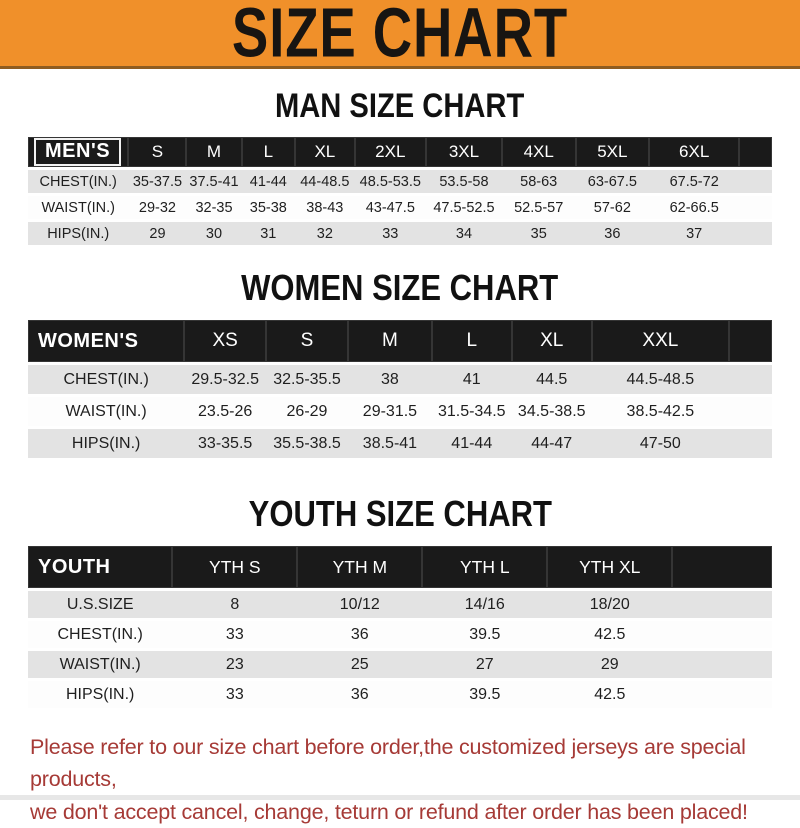  Describe the element at coordinates (660, 341) in the screenshot. I see `column-header: XXL` at that location.